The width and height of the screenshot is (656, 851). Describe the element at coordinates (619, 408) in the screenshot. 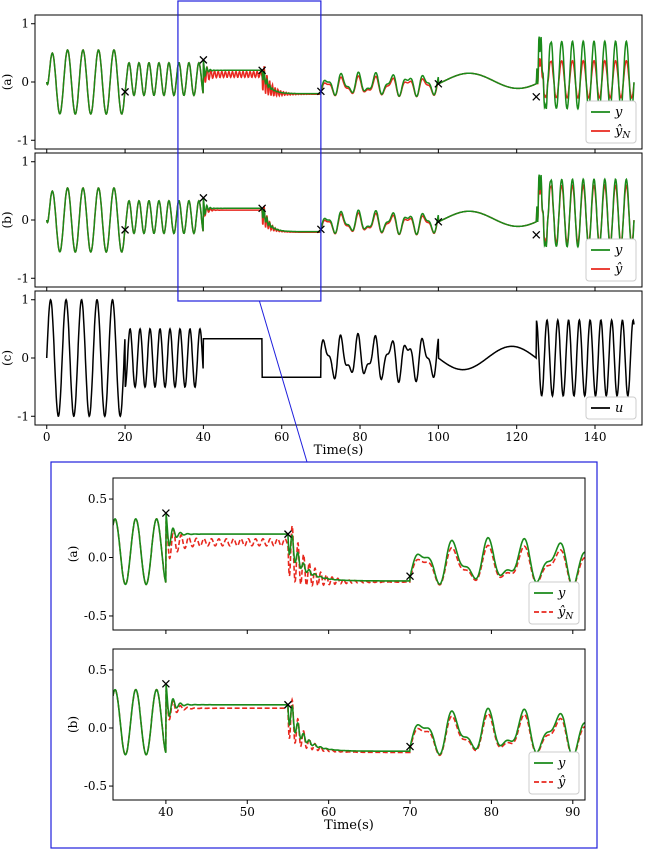

I see `legend-label: u` at that location.